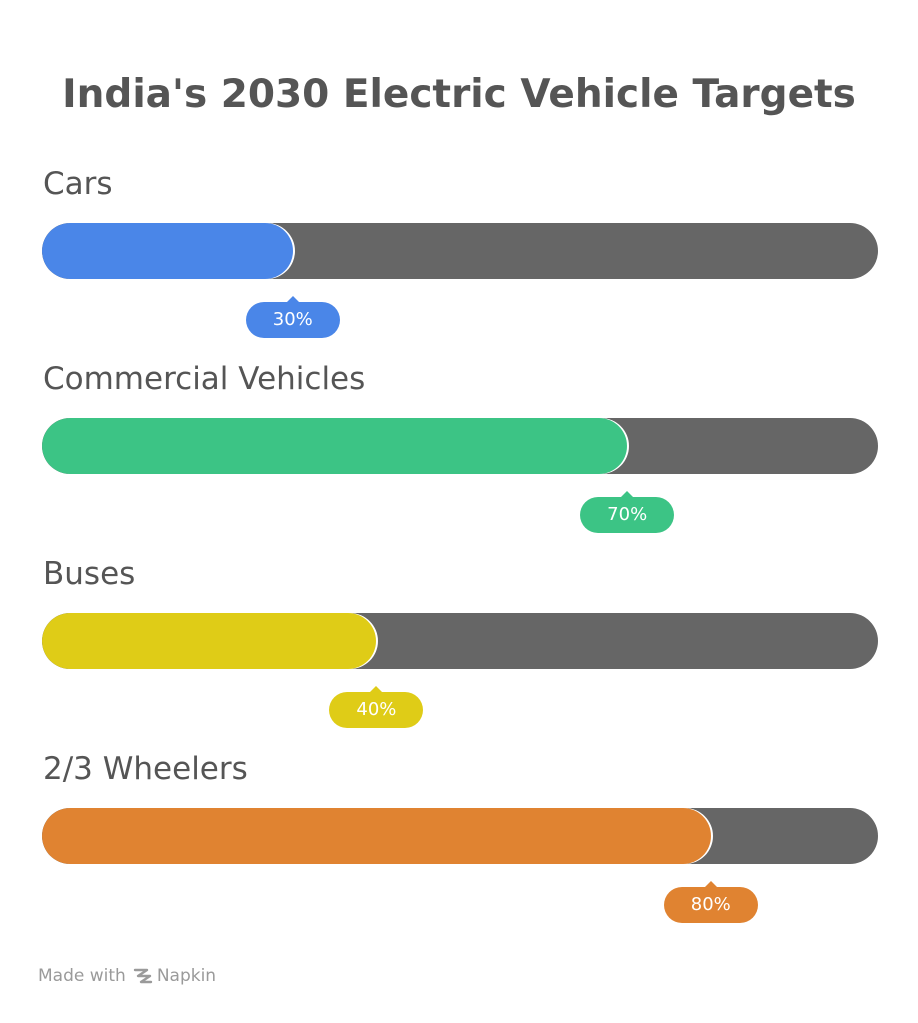 The image size is (918, 1023). I want to click on category-label: Cars, so click(78, 184).